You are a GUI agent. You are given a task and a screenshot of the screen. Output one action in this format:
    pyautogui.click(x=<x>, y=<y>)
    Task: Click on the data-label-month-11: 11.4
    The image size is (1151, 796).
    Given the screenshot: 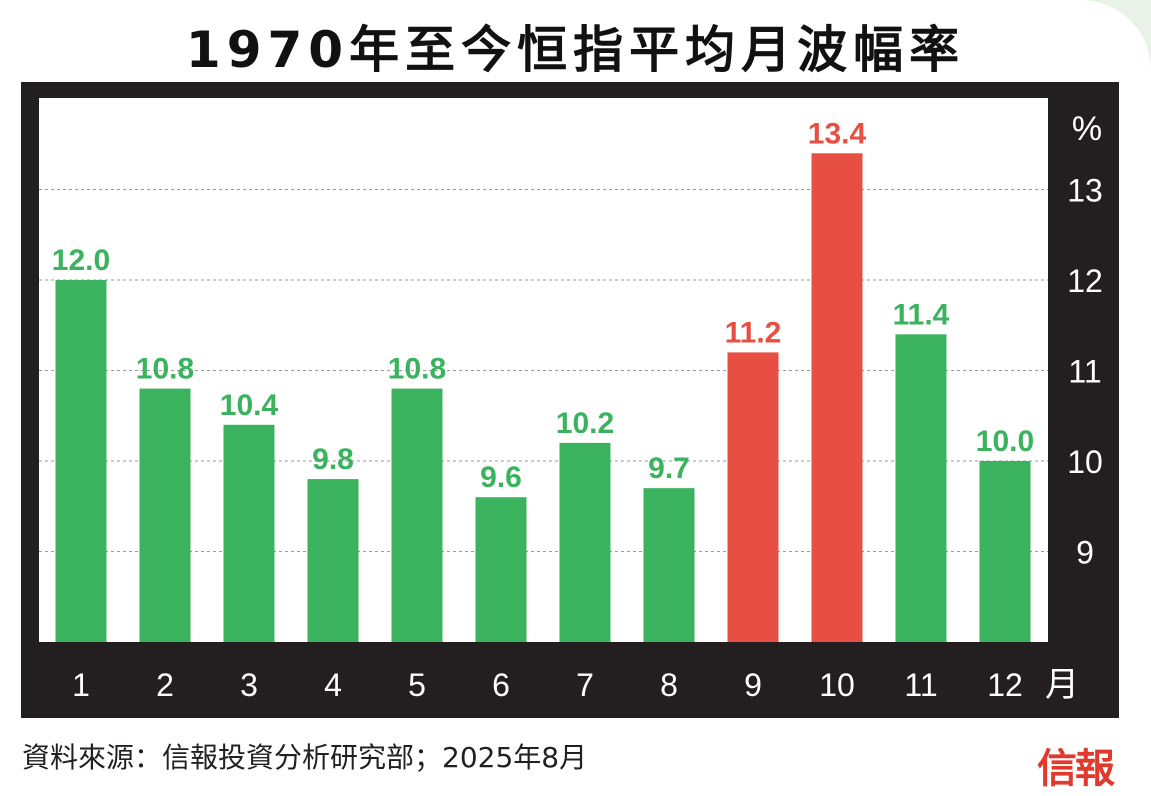 What is the action you would take?
    pyautogui.click(x=921, y=314)
    